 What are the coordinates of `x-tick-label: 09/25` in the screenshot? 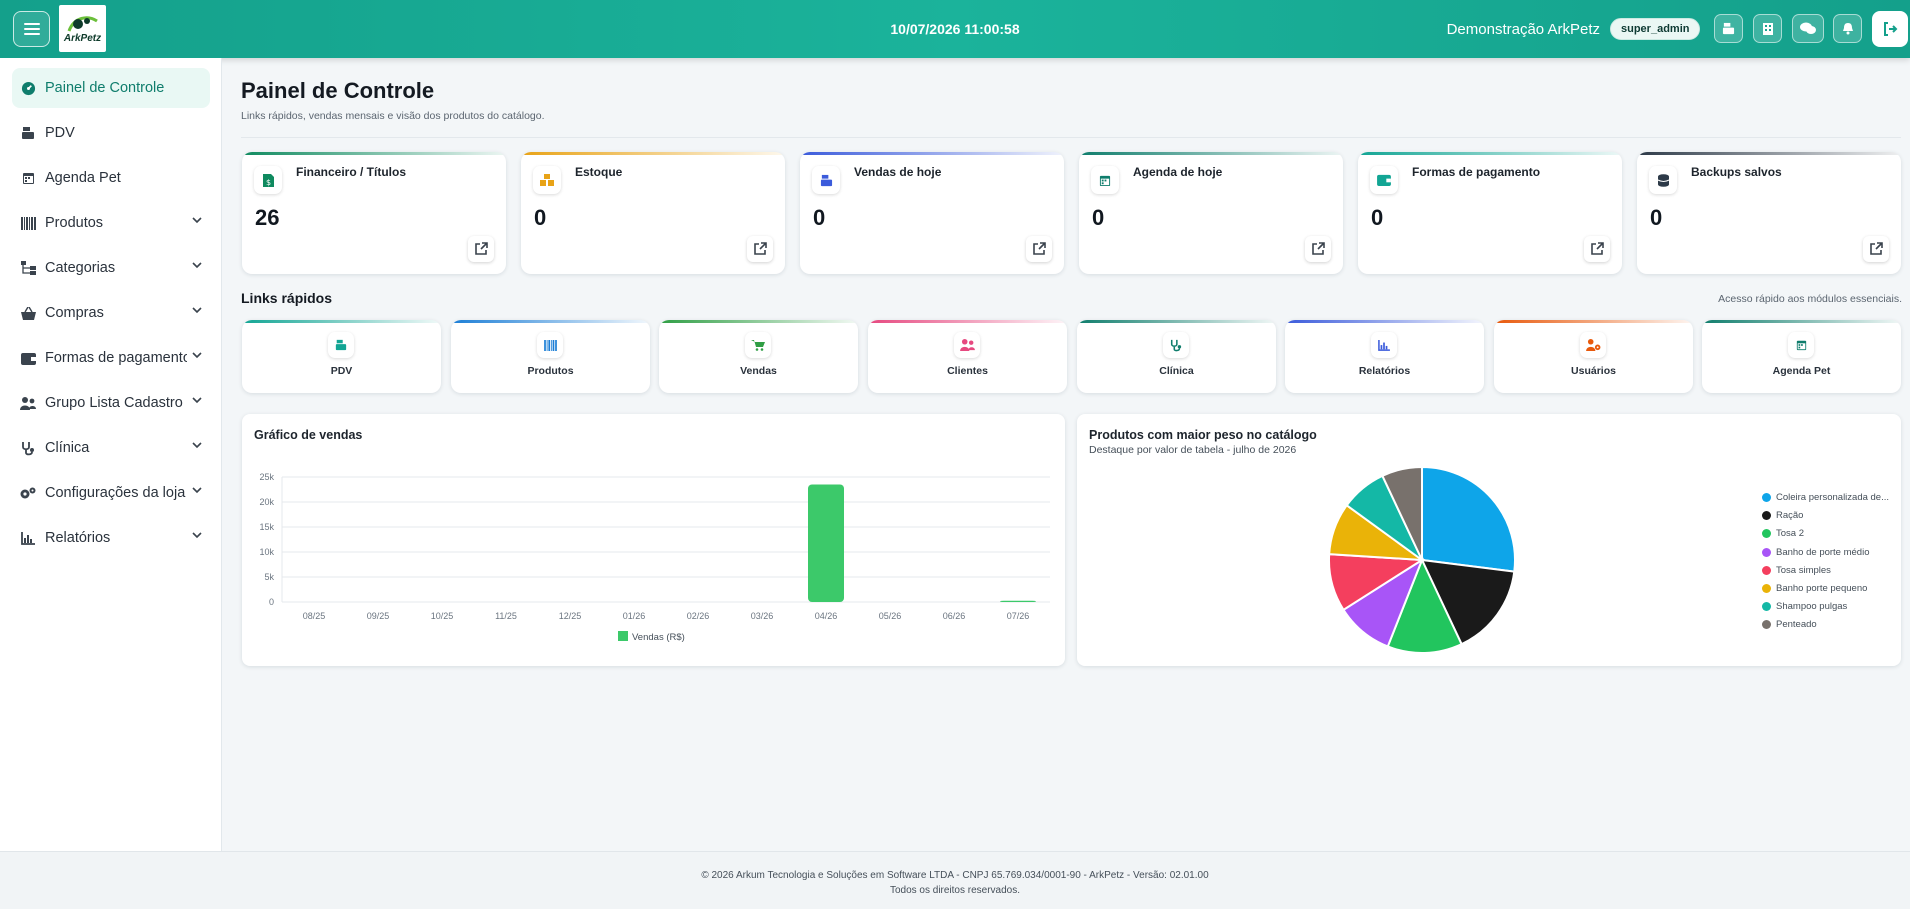 It's located at (378, 616).